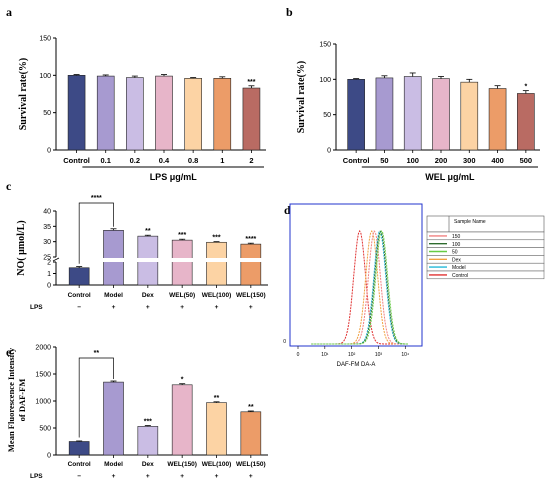 The image size is (550, 484). What do you see at coordinates (56, 259) in the screenshot?
I see `axis-break-mark` at bounding box center [56, 259].